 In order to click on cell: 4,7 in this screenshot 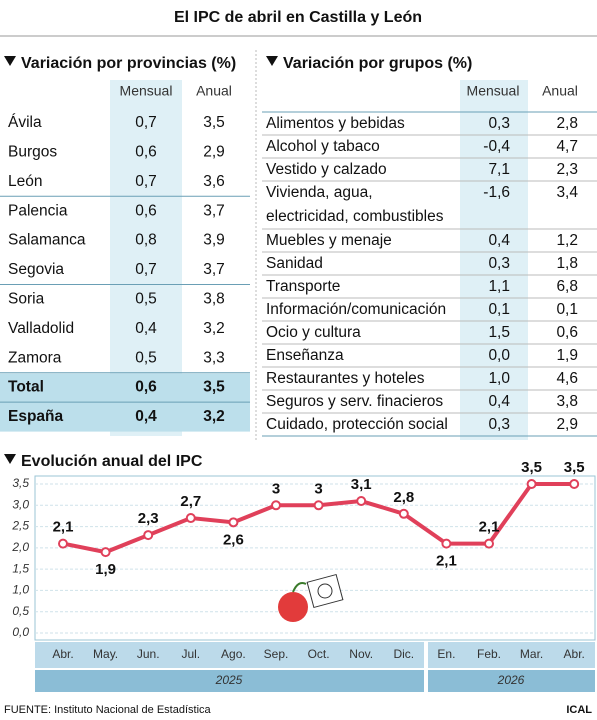, I will do `click(567, 146)`.